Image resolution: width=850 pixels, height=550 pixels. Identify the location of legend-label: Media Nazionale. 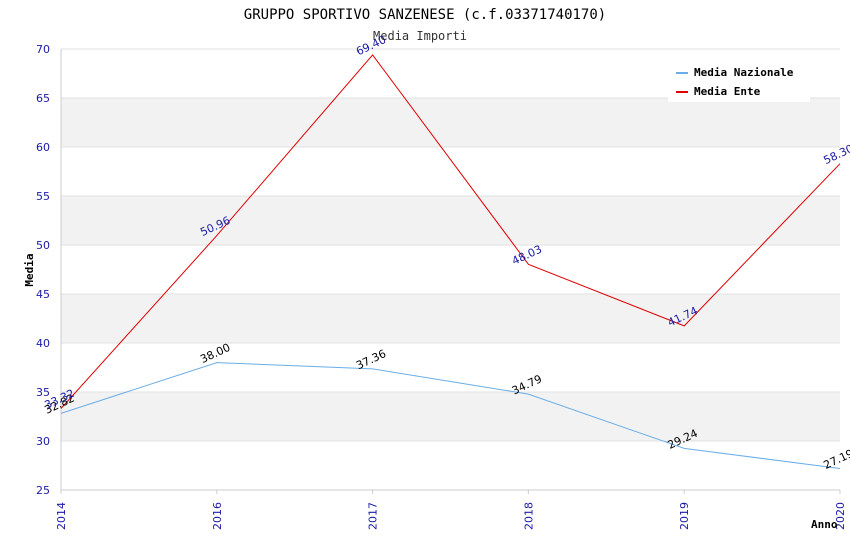
(744, 72).